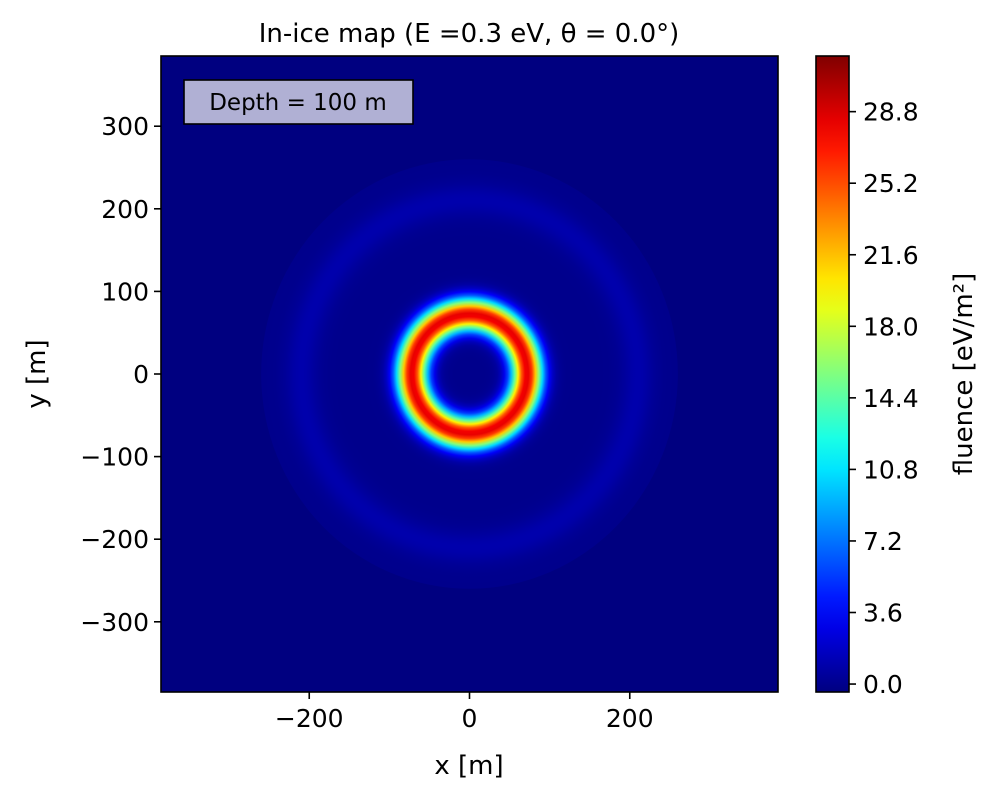 This screenshot has height=798, width=996. Describe the element at coordinates (469, 34) in the screenshot. I see `chart-title: In-ice map (E =0.3 eV, θ = 0.0°)` at that location.